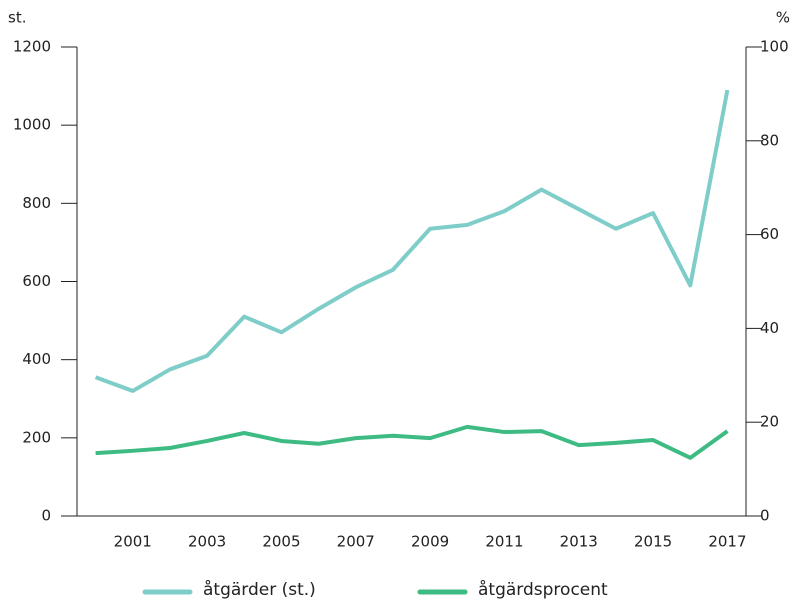 The height and width of the screenshot is (603, 805). I want to click on legend-label: åtgärdsprocent, so click(543, 589).